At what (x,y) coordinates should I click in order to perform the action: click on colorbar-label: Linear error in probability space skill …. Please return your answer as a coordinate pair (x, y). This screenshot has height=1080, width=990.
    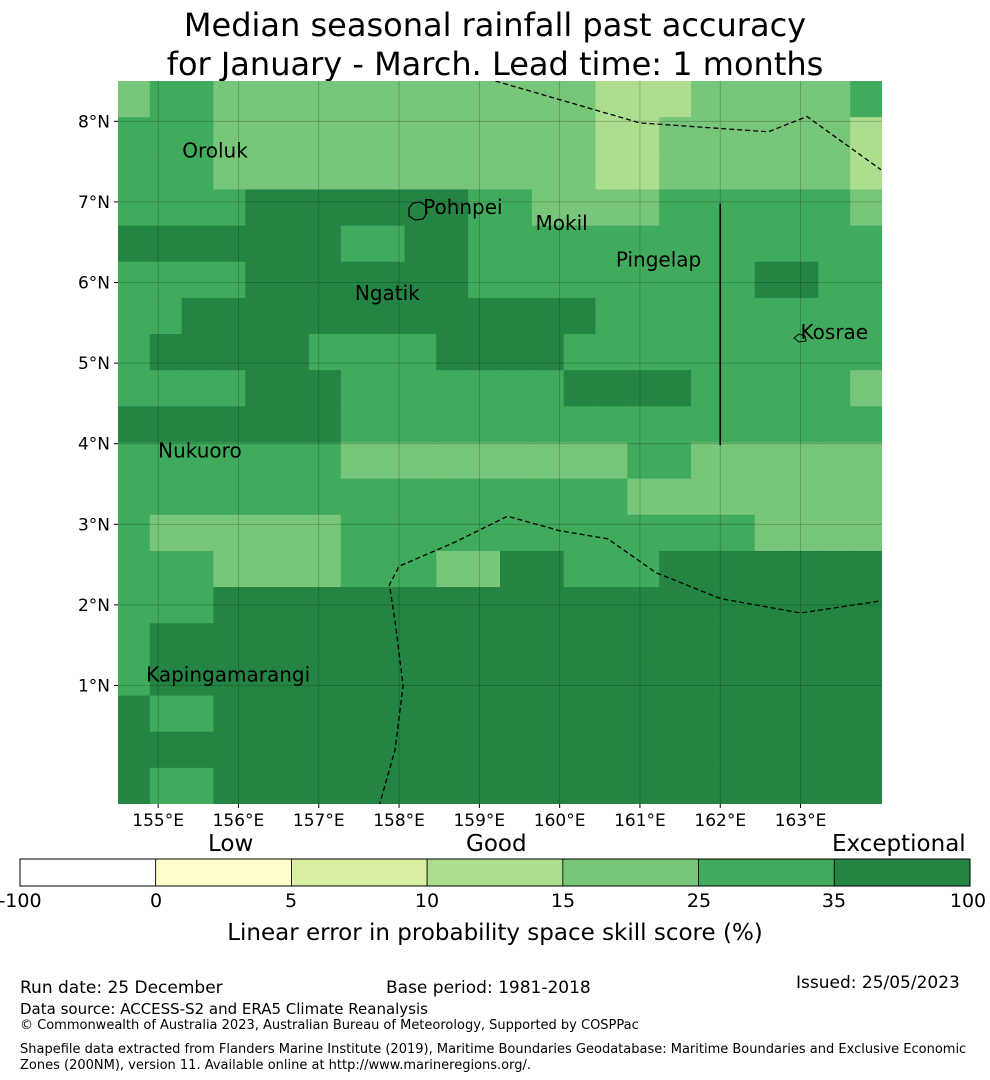
    Looking at the image, I should click on (495, 933).